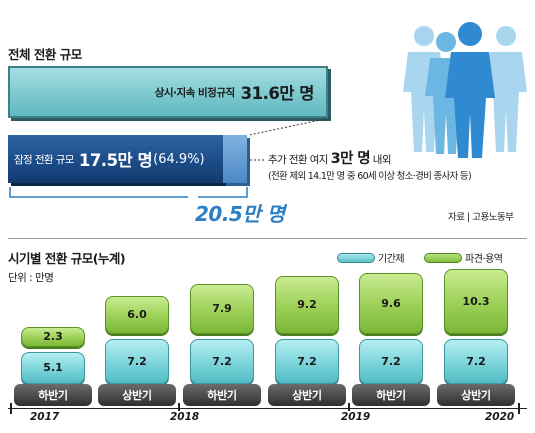 This screenshot has height=433, width=535. I want to click on year-label: 2017, so click(45, 417).